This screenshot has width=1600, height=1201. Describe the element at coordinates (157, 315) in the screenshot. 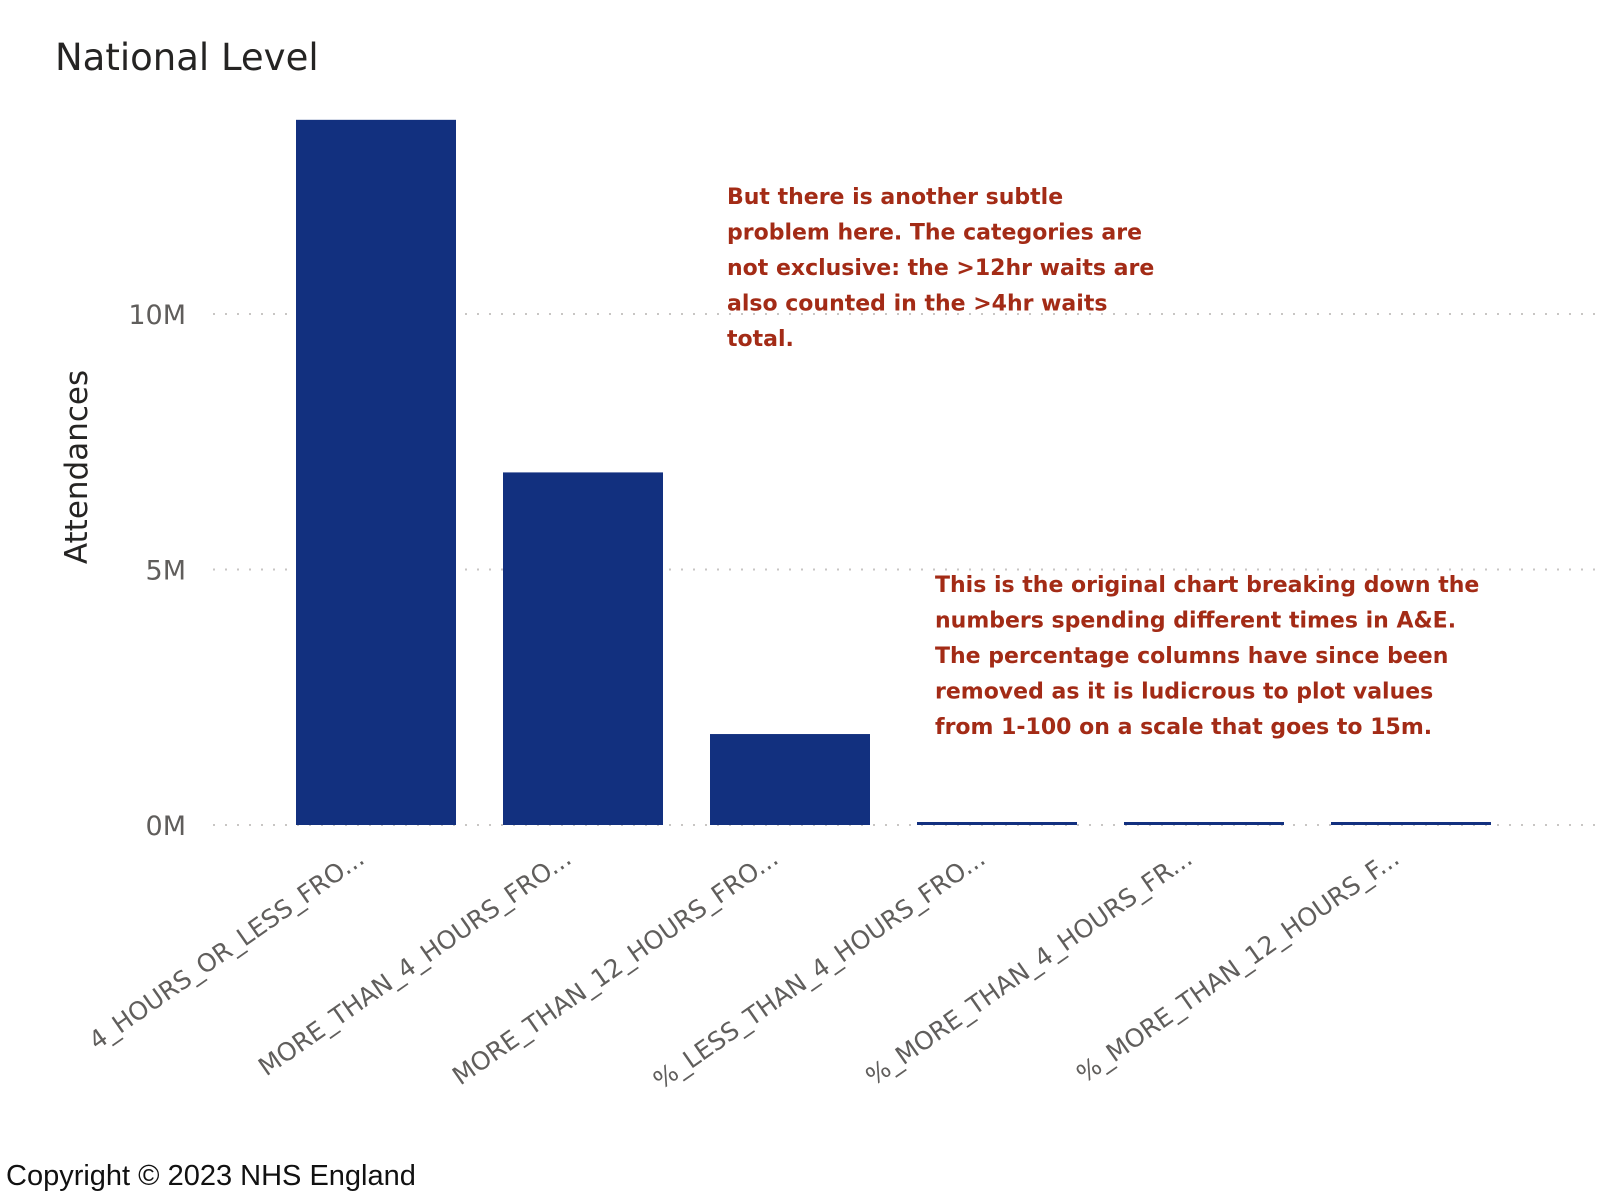

I see `y-tick-label: 10M` at that location.